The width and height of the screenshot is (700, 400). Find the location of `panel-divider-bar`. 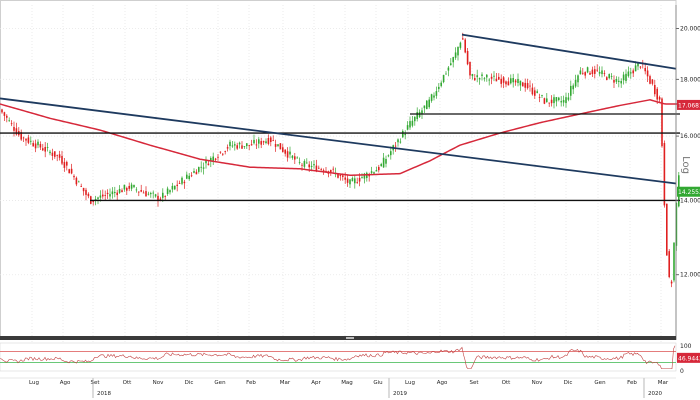

panel-divider-bar is located at coordinates (338, 338).